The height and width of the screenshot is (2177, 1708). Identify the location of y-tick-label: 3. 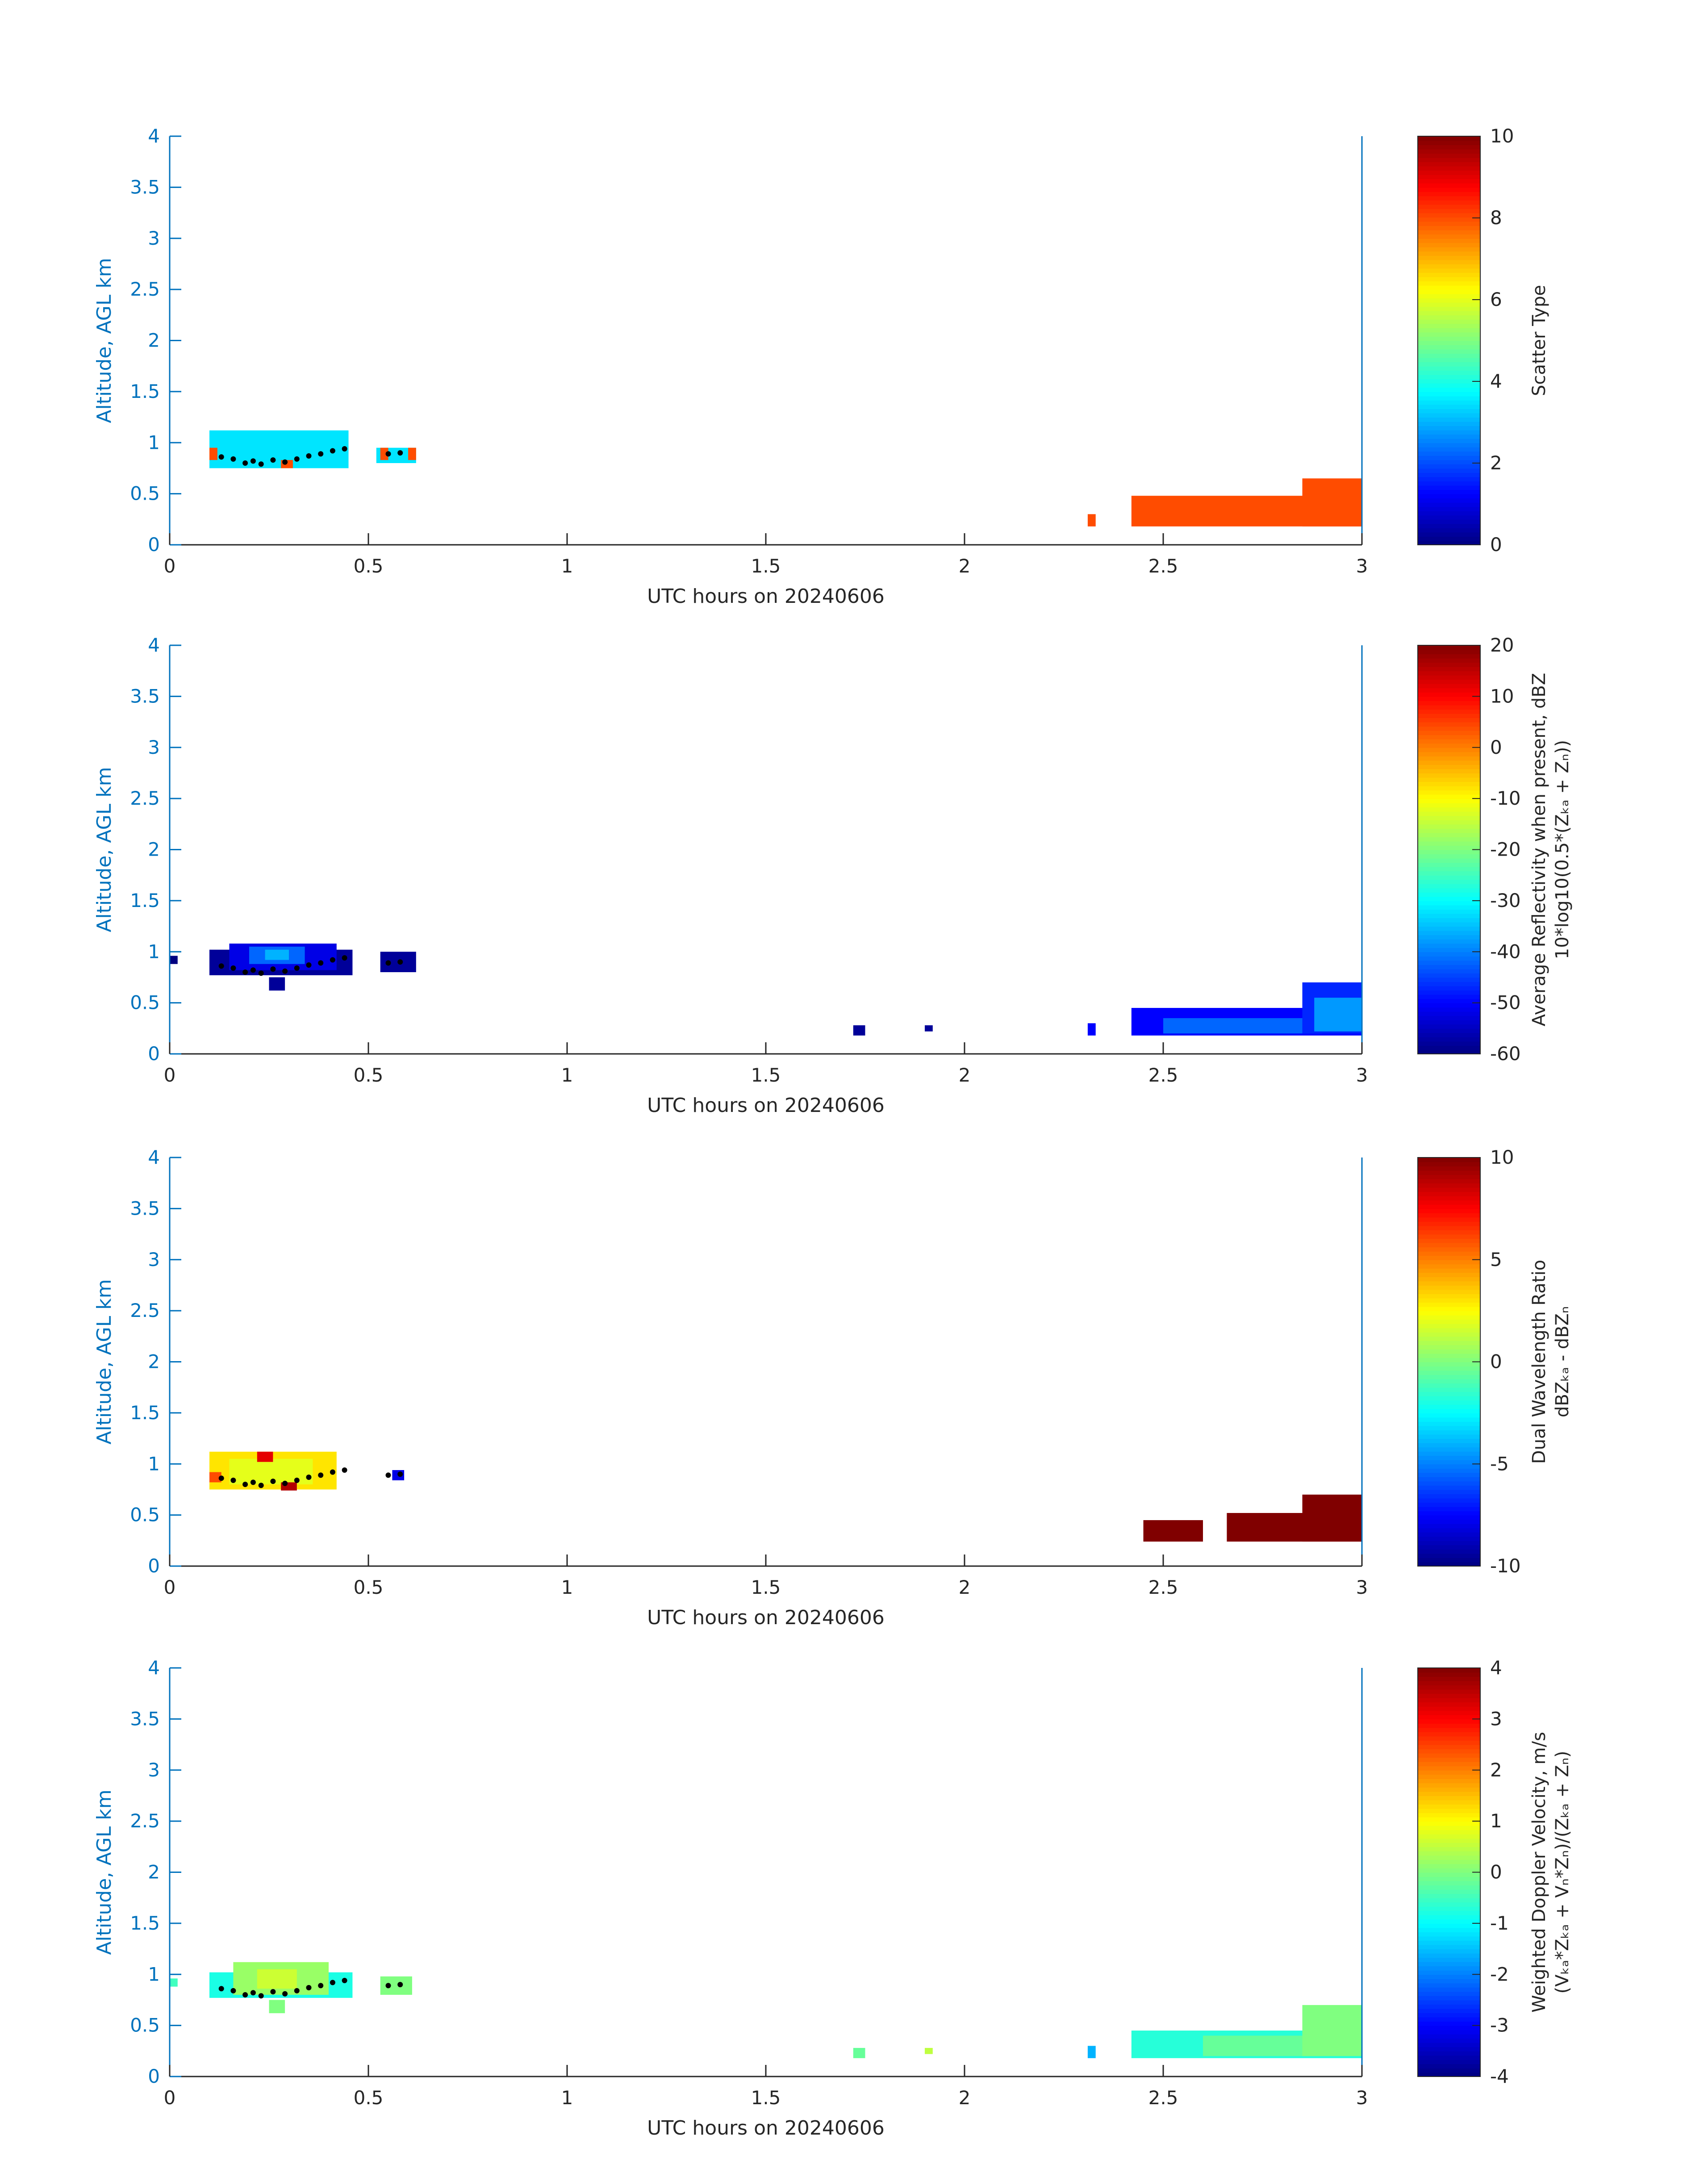
(154, 1770).